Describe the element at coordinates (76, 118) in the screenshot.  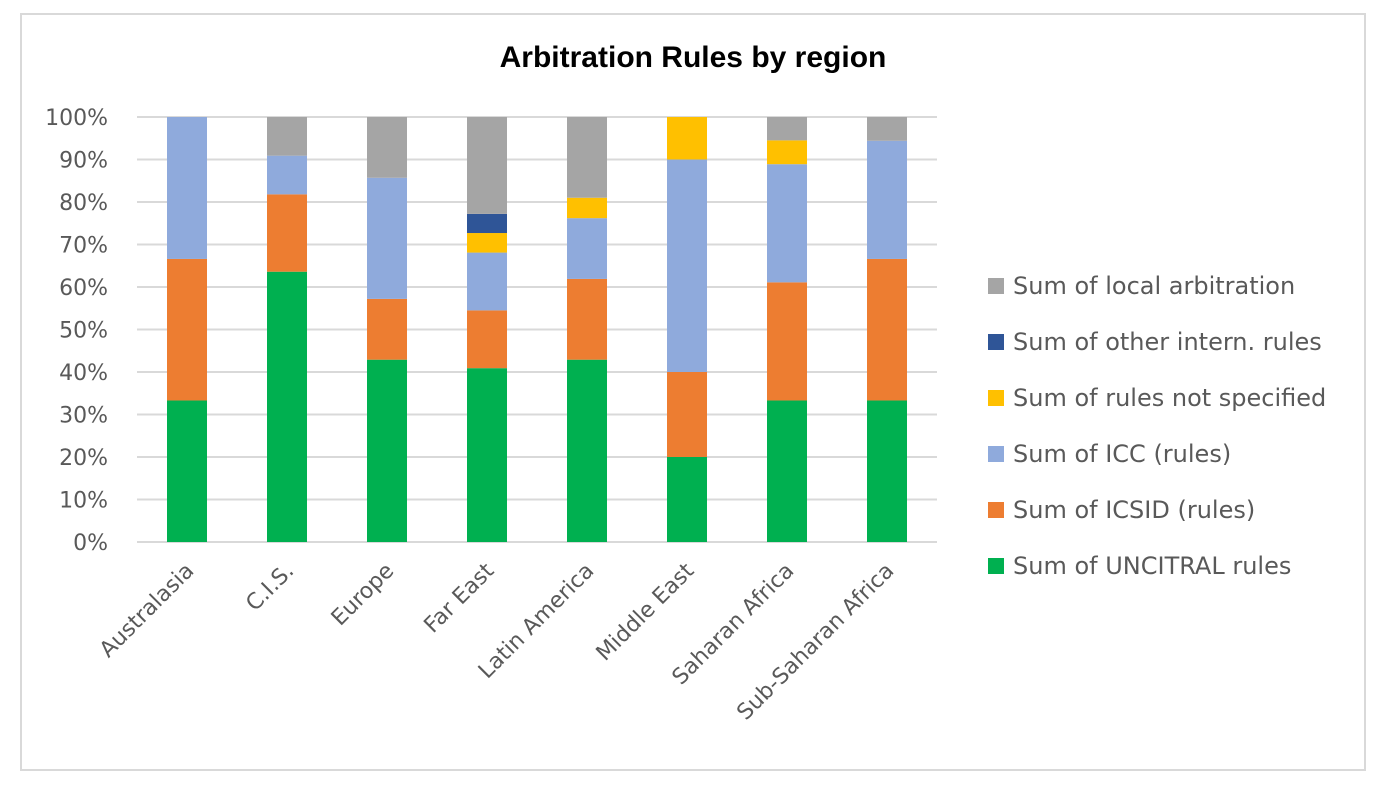
I see `y-tick-label: 100%` at that location.